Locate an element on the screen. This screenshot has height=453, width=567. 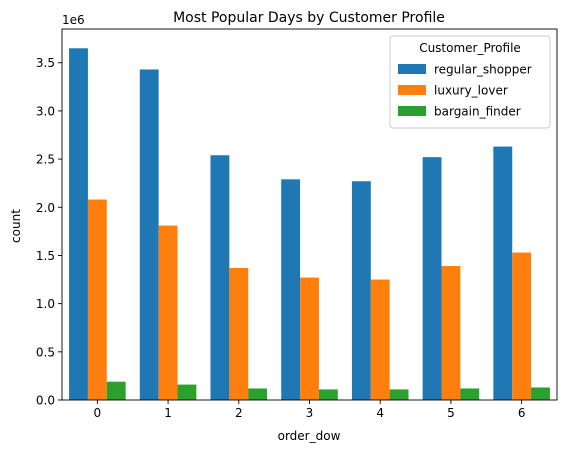
y-tick-label: 2.5 is located at coordinates (45, 160).